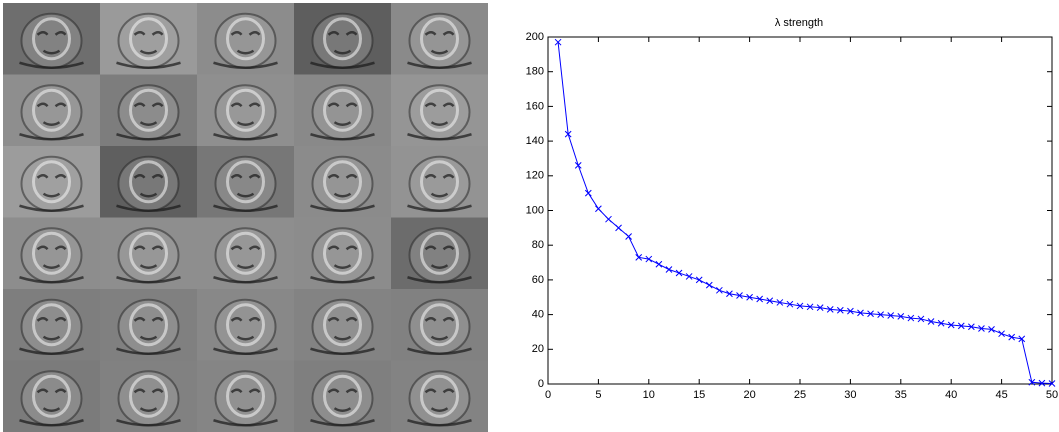  Describe the element at coordinates (951, 395) in the screenshot. I see `x-tick-label: 40` at that location.